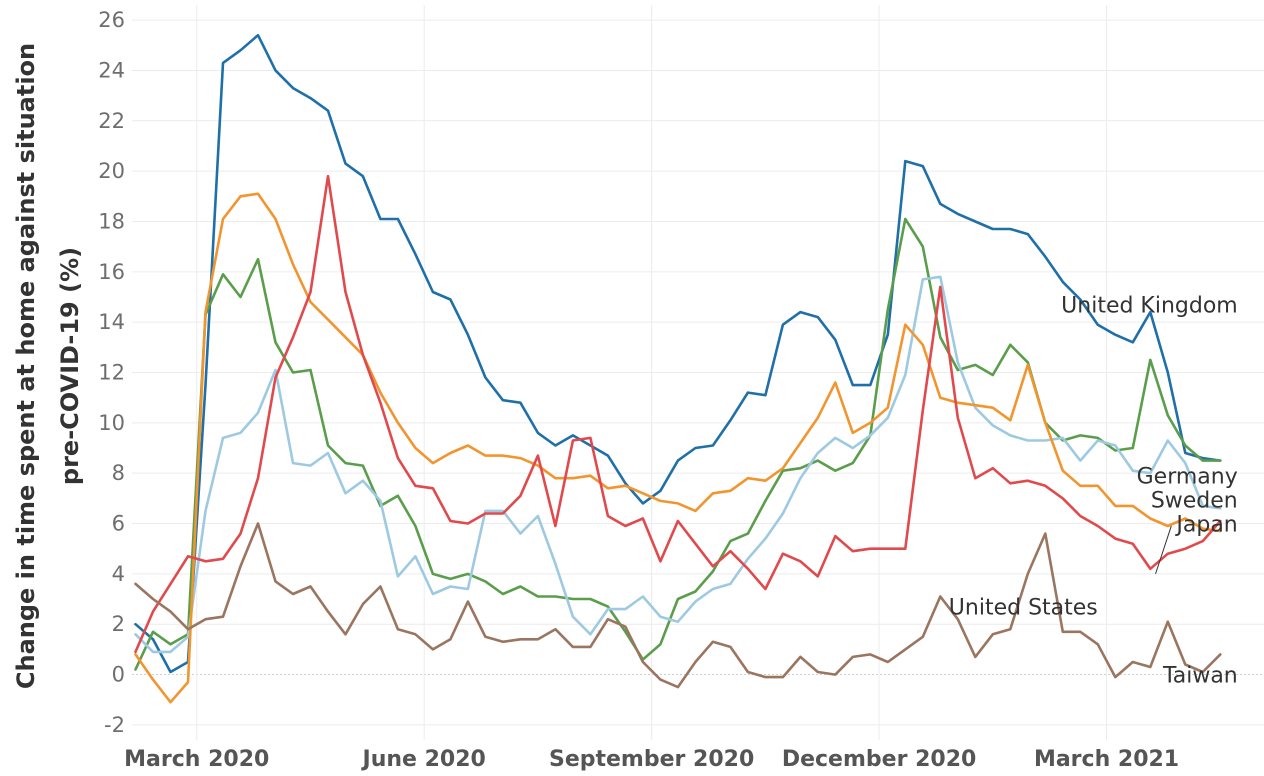 The height and width of the screenshot is (776, 1264). Describe the element at coordinates (1023, 608) in the screenshot. I see `series-label-united-states: United States` at that location.